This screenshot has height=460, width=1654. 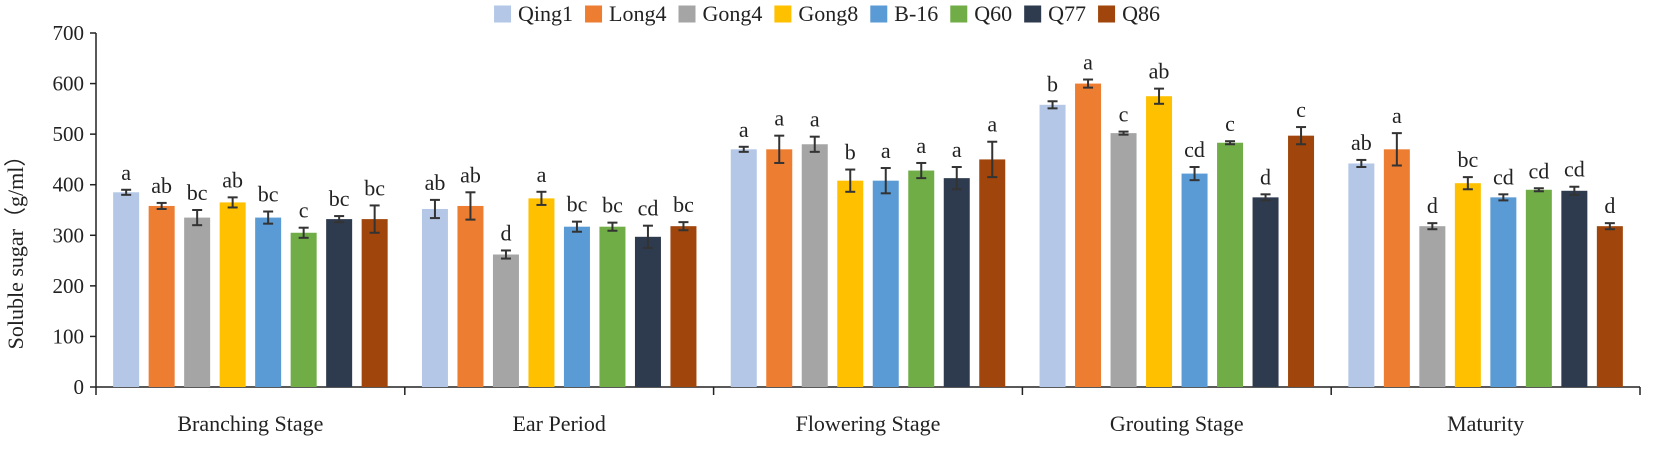 I want to click on y-axis-title: Soluble sugar（g/ml）, so click(x=15, y=247).